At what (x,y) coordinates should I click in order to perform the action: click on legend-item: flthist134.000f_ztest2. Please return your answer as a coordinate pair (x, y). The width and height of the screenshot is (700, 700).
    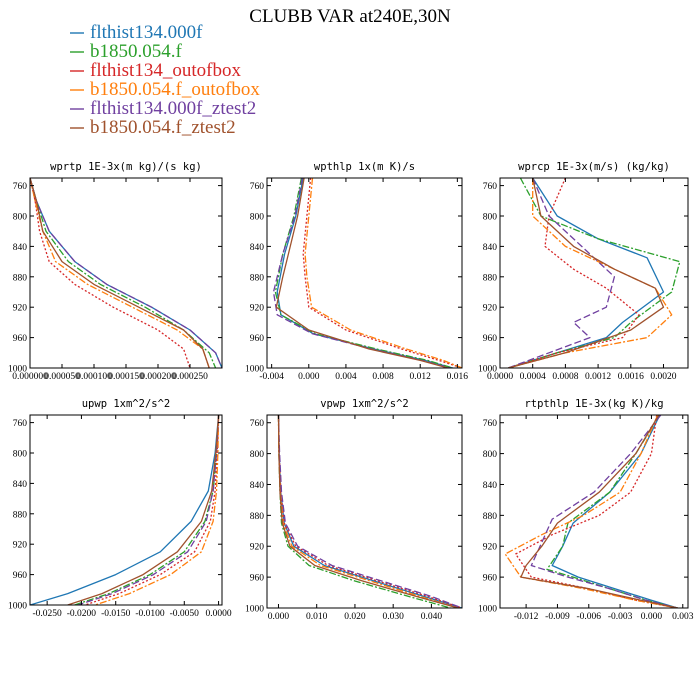
    Looking at the image, I should click on (163, 108).